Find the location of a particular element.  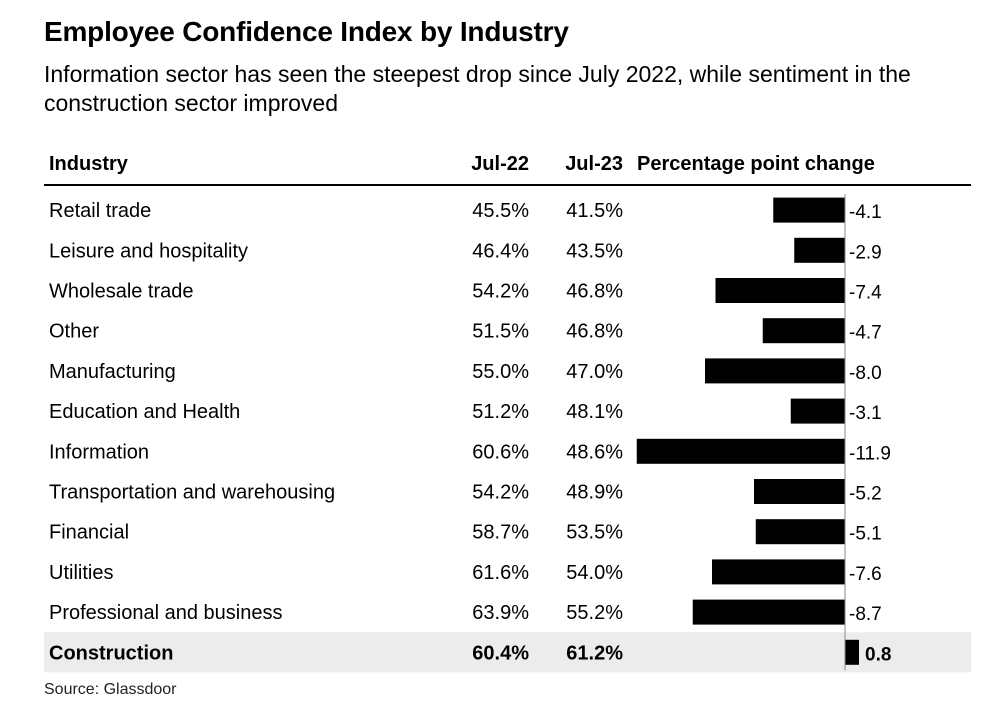

jul23-value: 54.0% is located at coordinates (594, 573).